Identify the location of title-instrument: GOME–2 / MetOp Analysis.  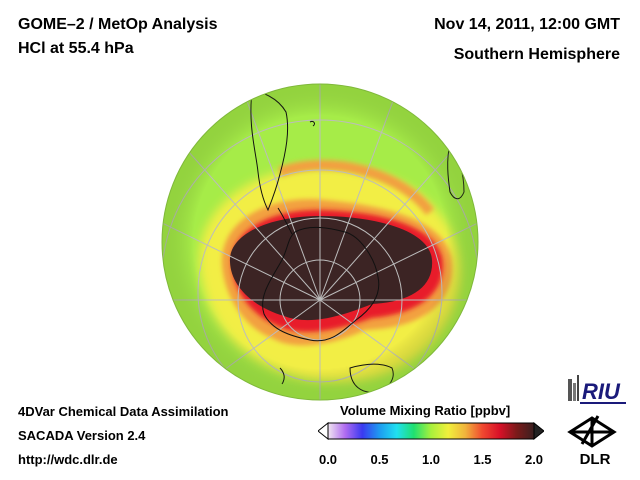
(118, 24).